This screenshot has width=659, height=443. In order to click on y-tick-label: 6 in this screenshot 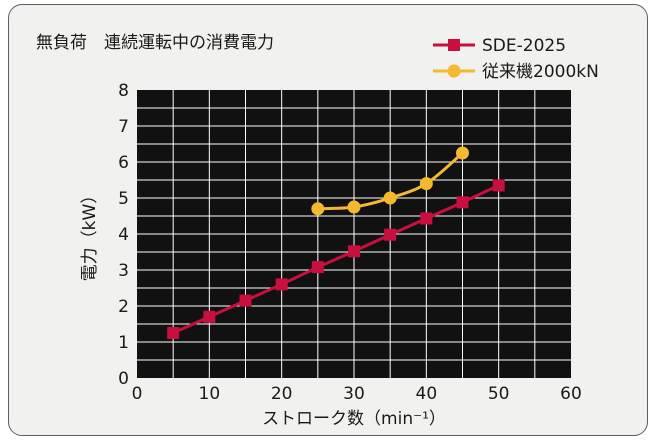, I will do `click(123, 163)`.